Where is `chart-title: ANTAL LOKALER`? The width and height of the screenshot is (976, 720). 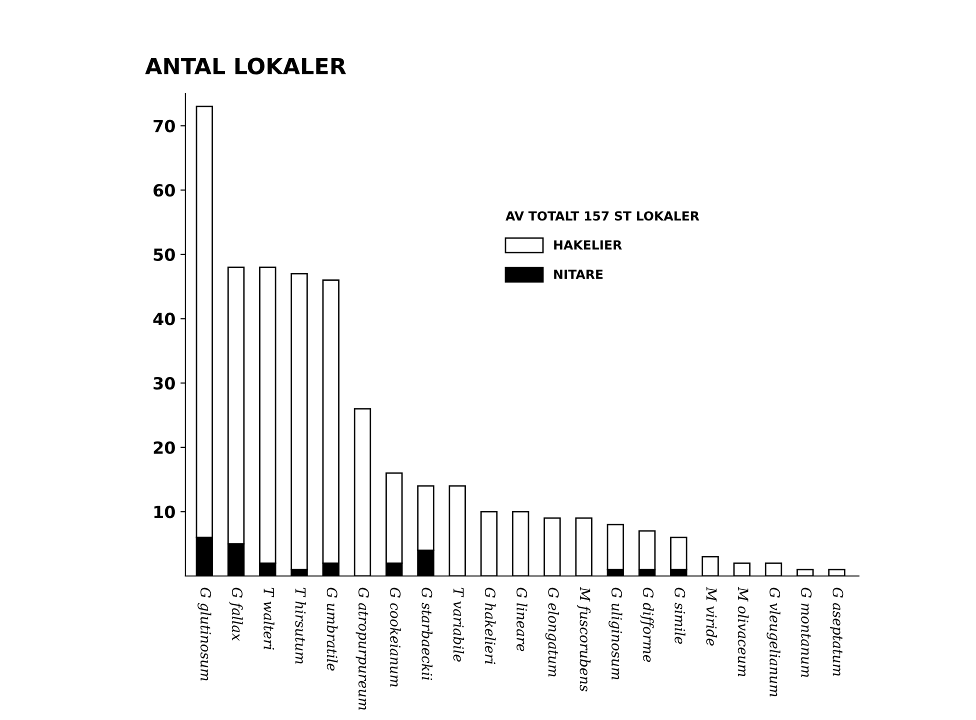
chart-title: ANTAL LOKALER is located at coordinates (245, 66).